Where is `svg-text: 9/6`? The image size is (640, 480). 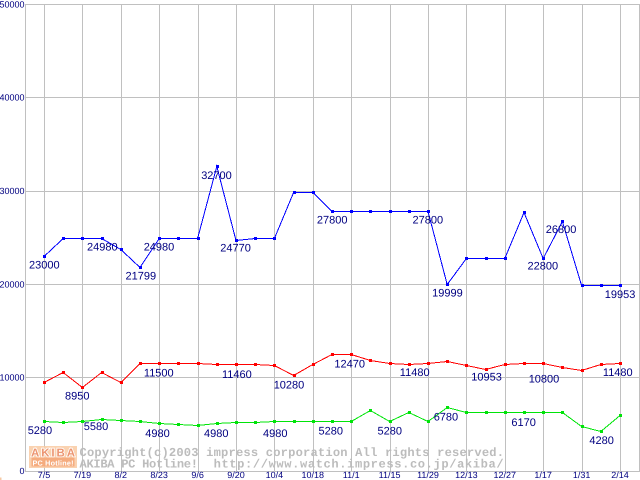 svg-text: 9/6 is located at coordinates (197, 475).